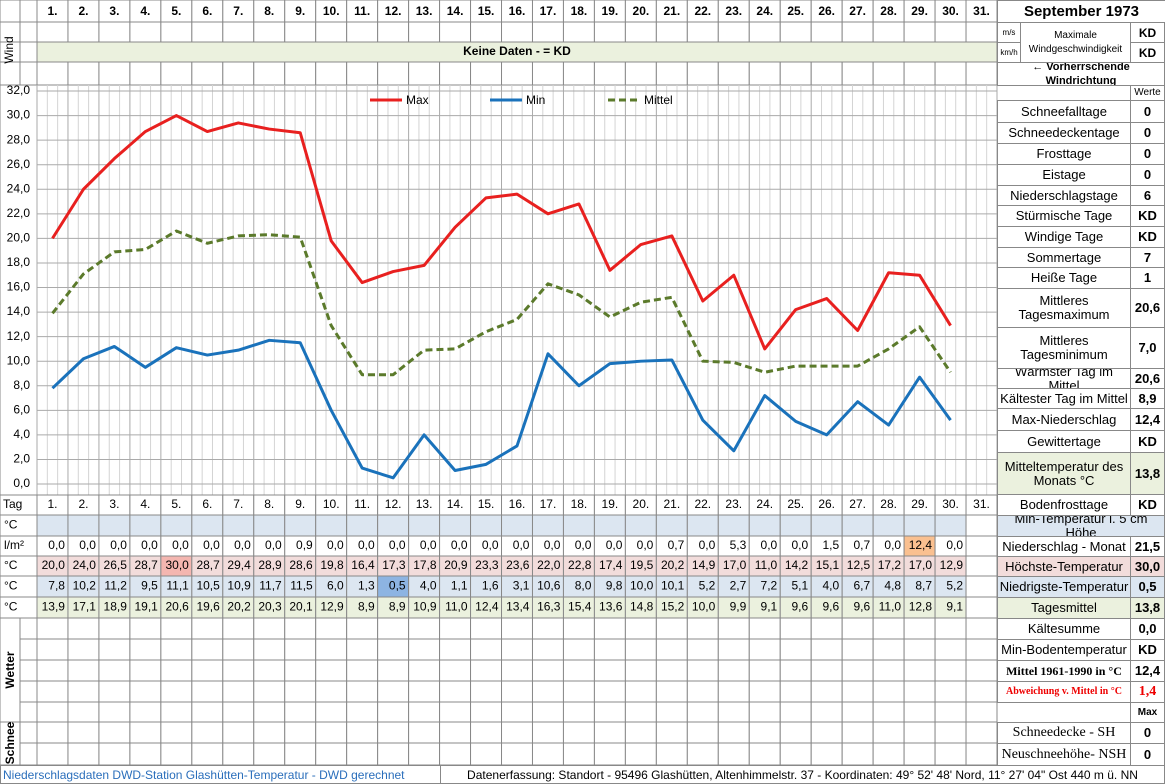 The image size is (1165, 784). What do you see at coordinates (702, 504) in the screenshot?
I see `day-label: 22.` at bounding box center [702, 504].